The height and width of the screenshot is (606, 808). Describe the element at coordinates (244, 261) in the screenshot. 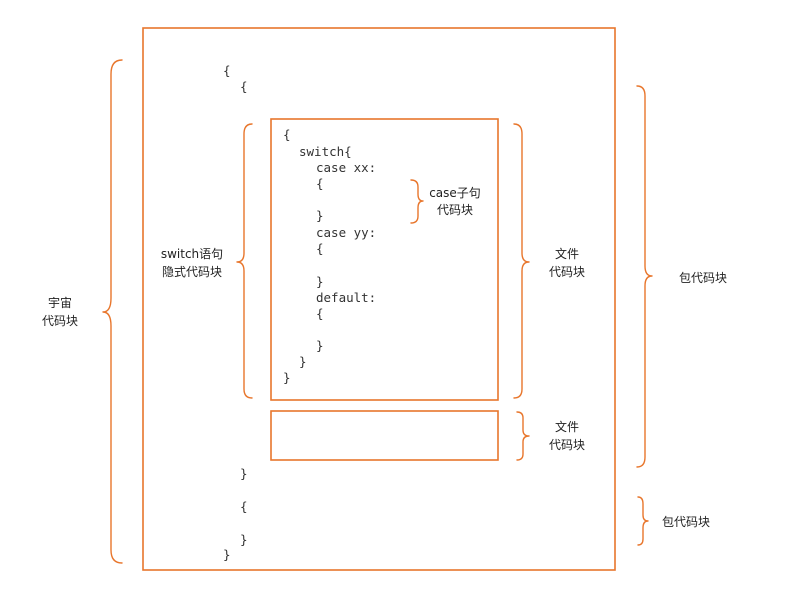

I see `switch-implicit-brace` at that location.